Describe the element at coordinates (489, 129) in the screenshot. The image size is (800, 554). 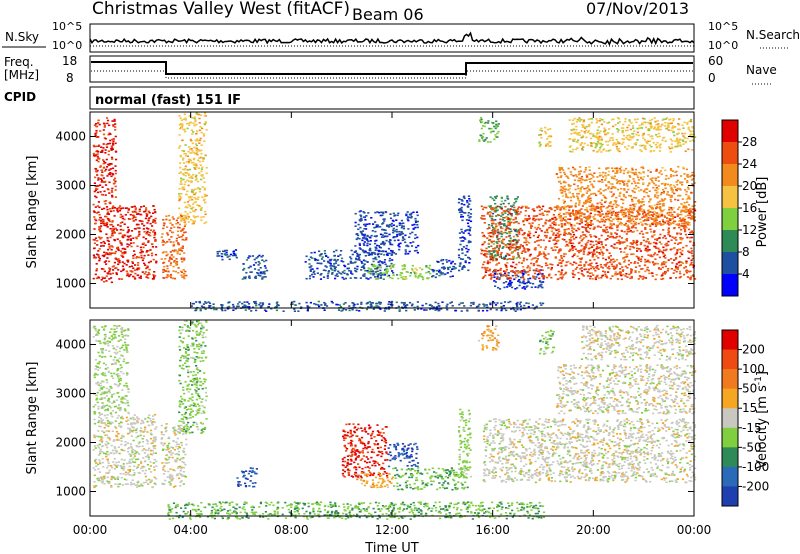
I see `scatter-region` at that location.